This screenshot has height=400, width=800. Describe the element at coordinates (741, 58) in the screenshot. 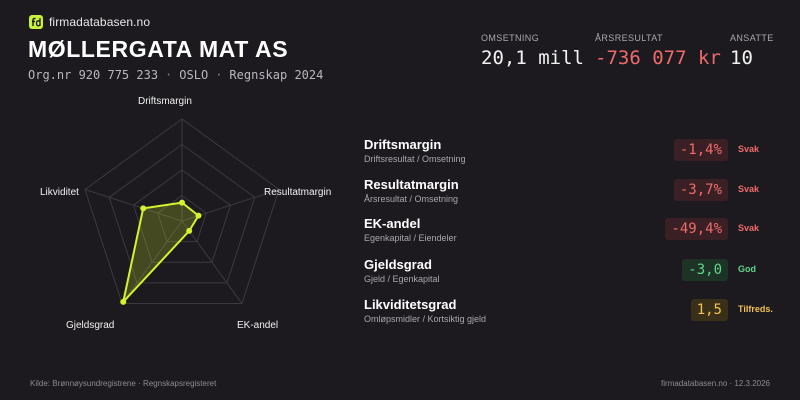

I see `stat-value: 10` at that location.